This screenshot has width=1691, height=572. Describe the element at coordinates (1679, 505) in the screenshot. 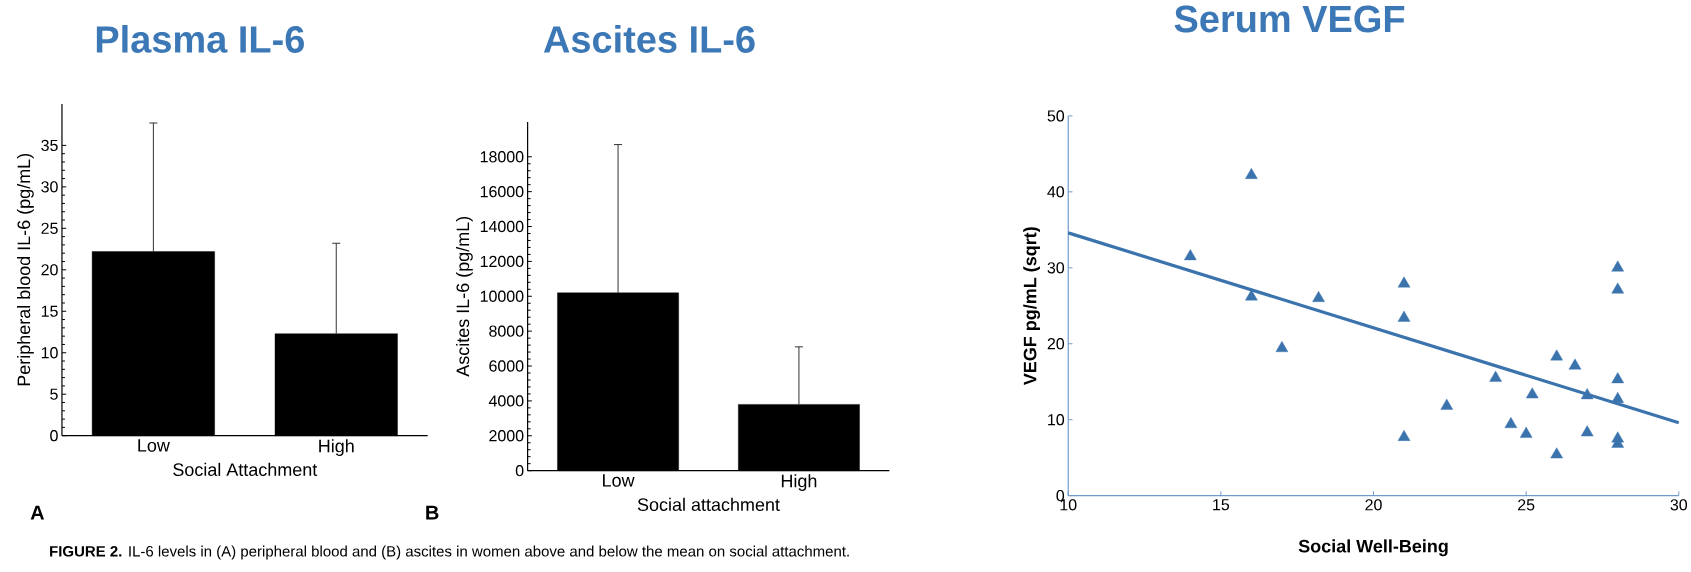

I see `x-tick-label: 30` at that location.